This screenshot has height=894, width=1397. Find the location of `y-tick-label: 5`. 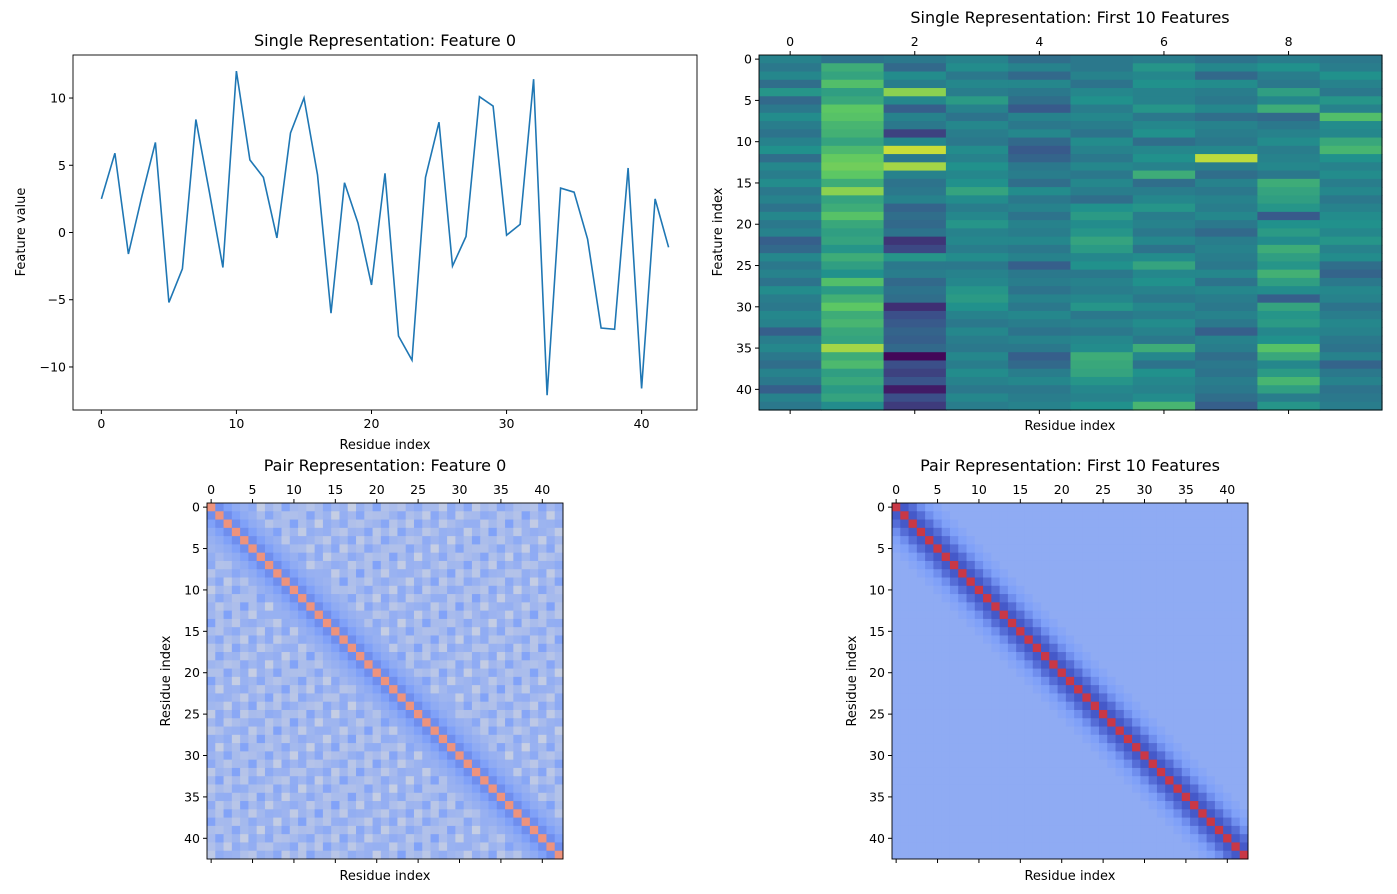

y-tick-label: 5 is located at coordinates (881, 548).